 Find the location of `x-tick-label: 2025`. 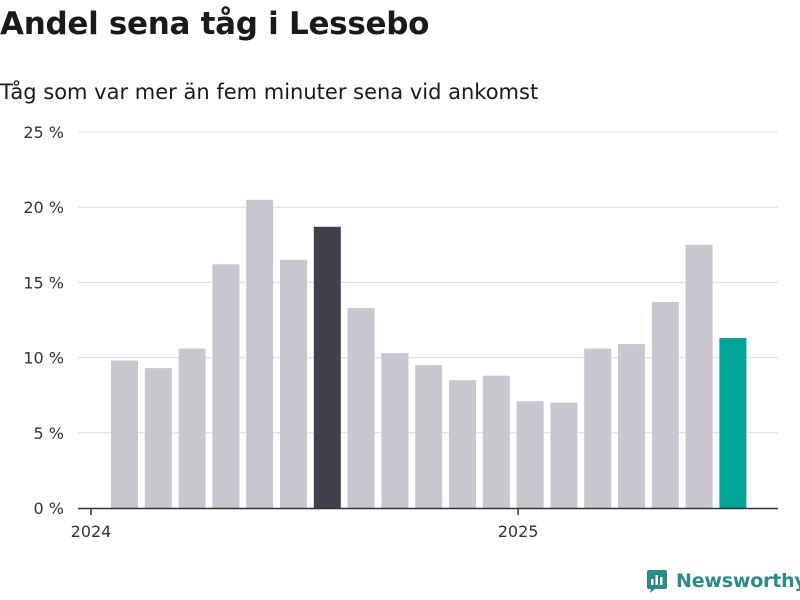

x-tick-label: 2025 is located at coordinates (518, 531).